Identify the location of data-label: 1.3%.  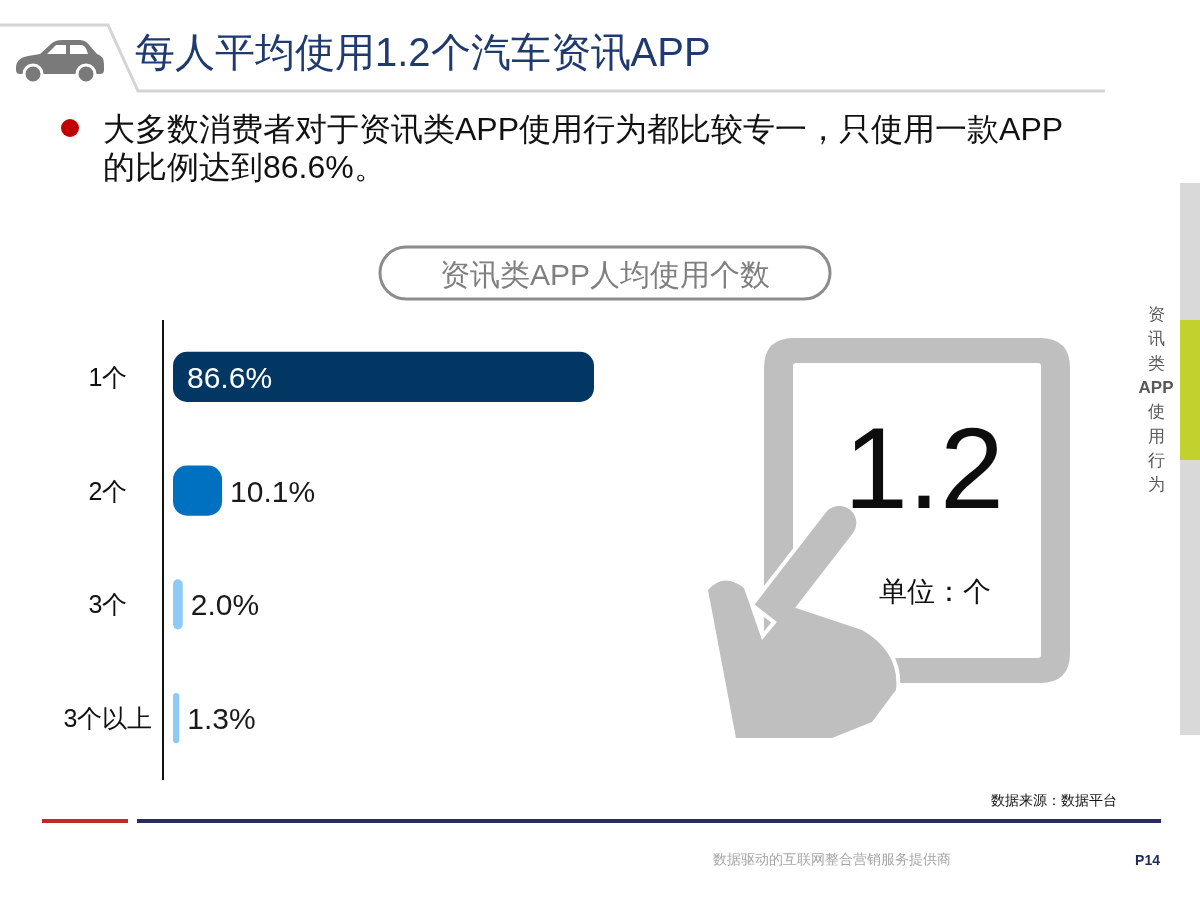
(221, 718).